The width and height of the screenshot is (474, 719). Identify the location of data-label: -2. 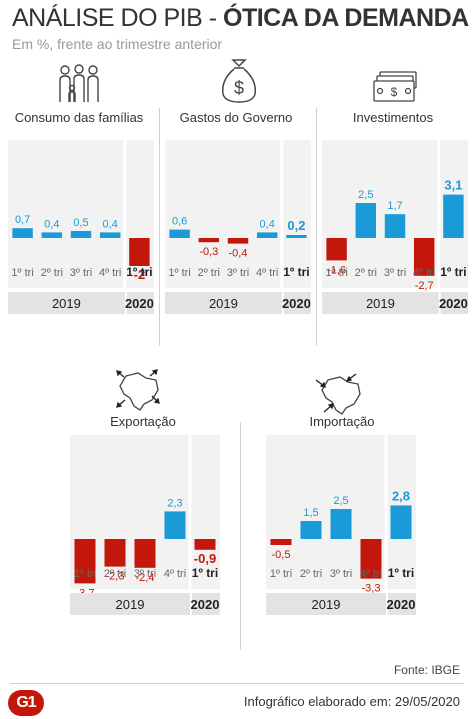
(140, 274).